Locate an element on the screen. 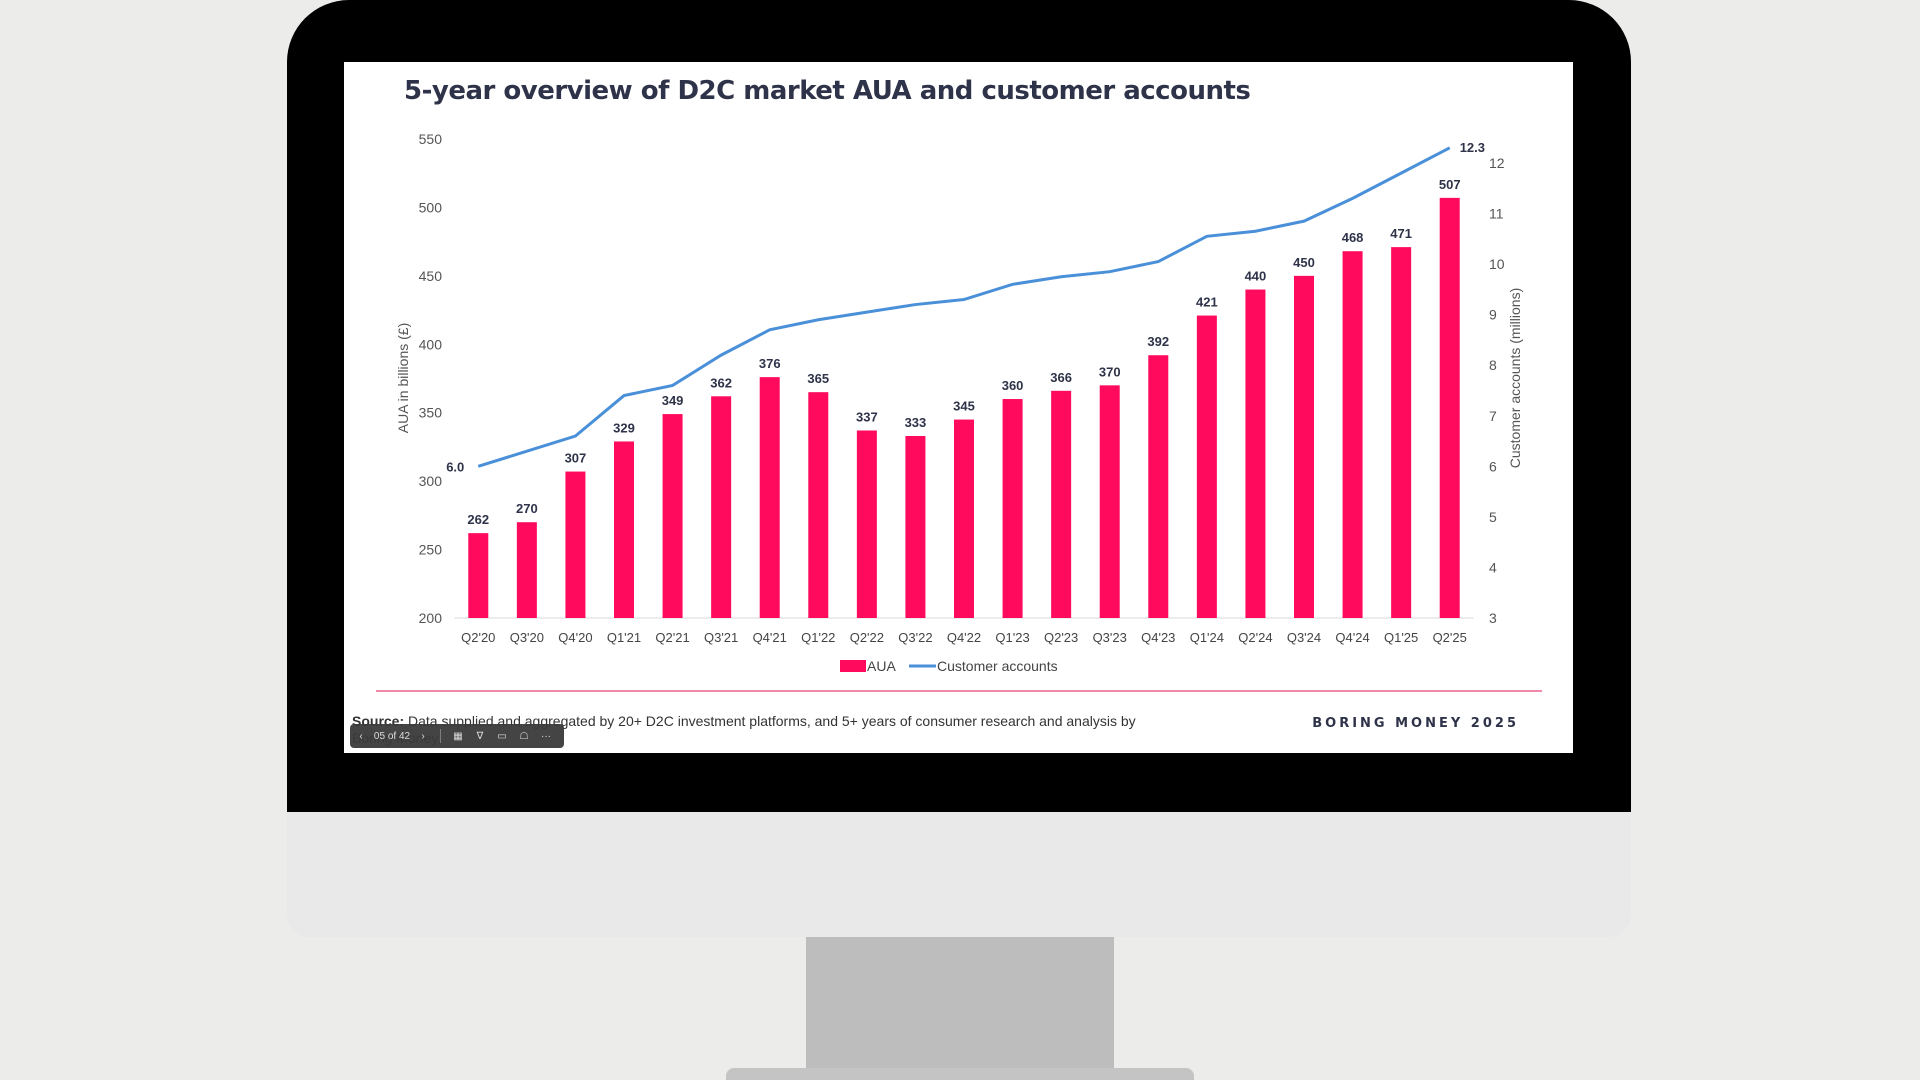  y-tick-label: 250 is located at coordinates (431, 550).